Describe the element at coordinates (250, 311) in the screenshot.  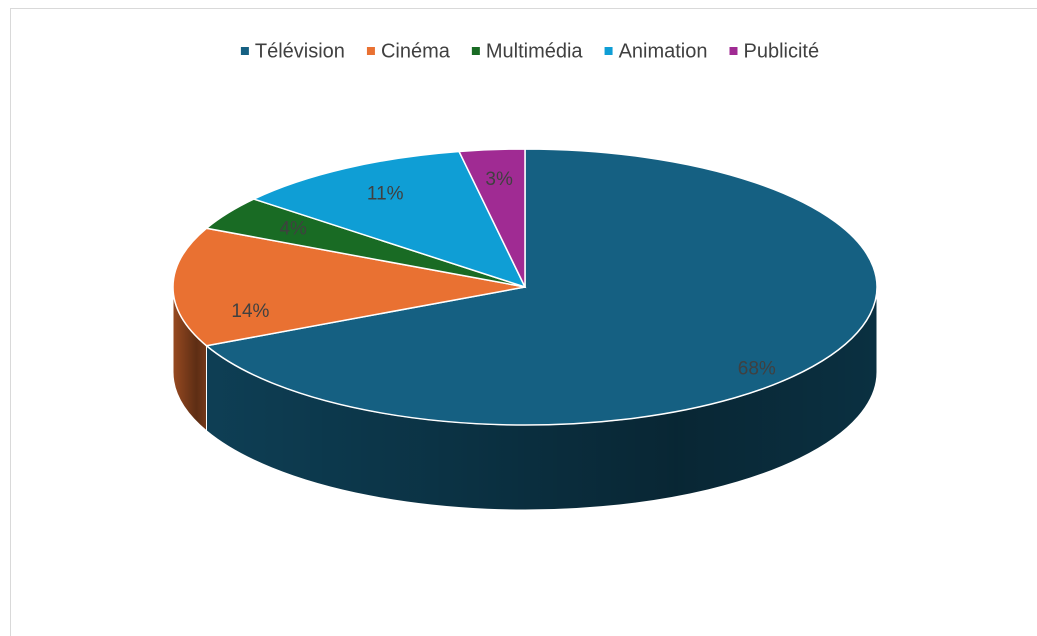
I see `data-label: 14%` at that location.